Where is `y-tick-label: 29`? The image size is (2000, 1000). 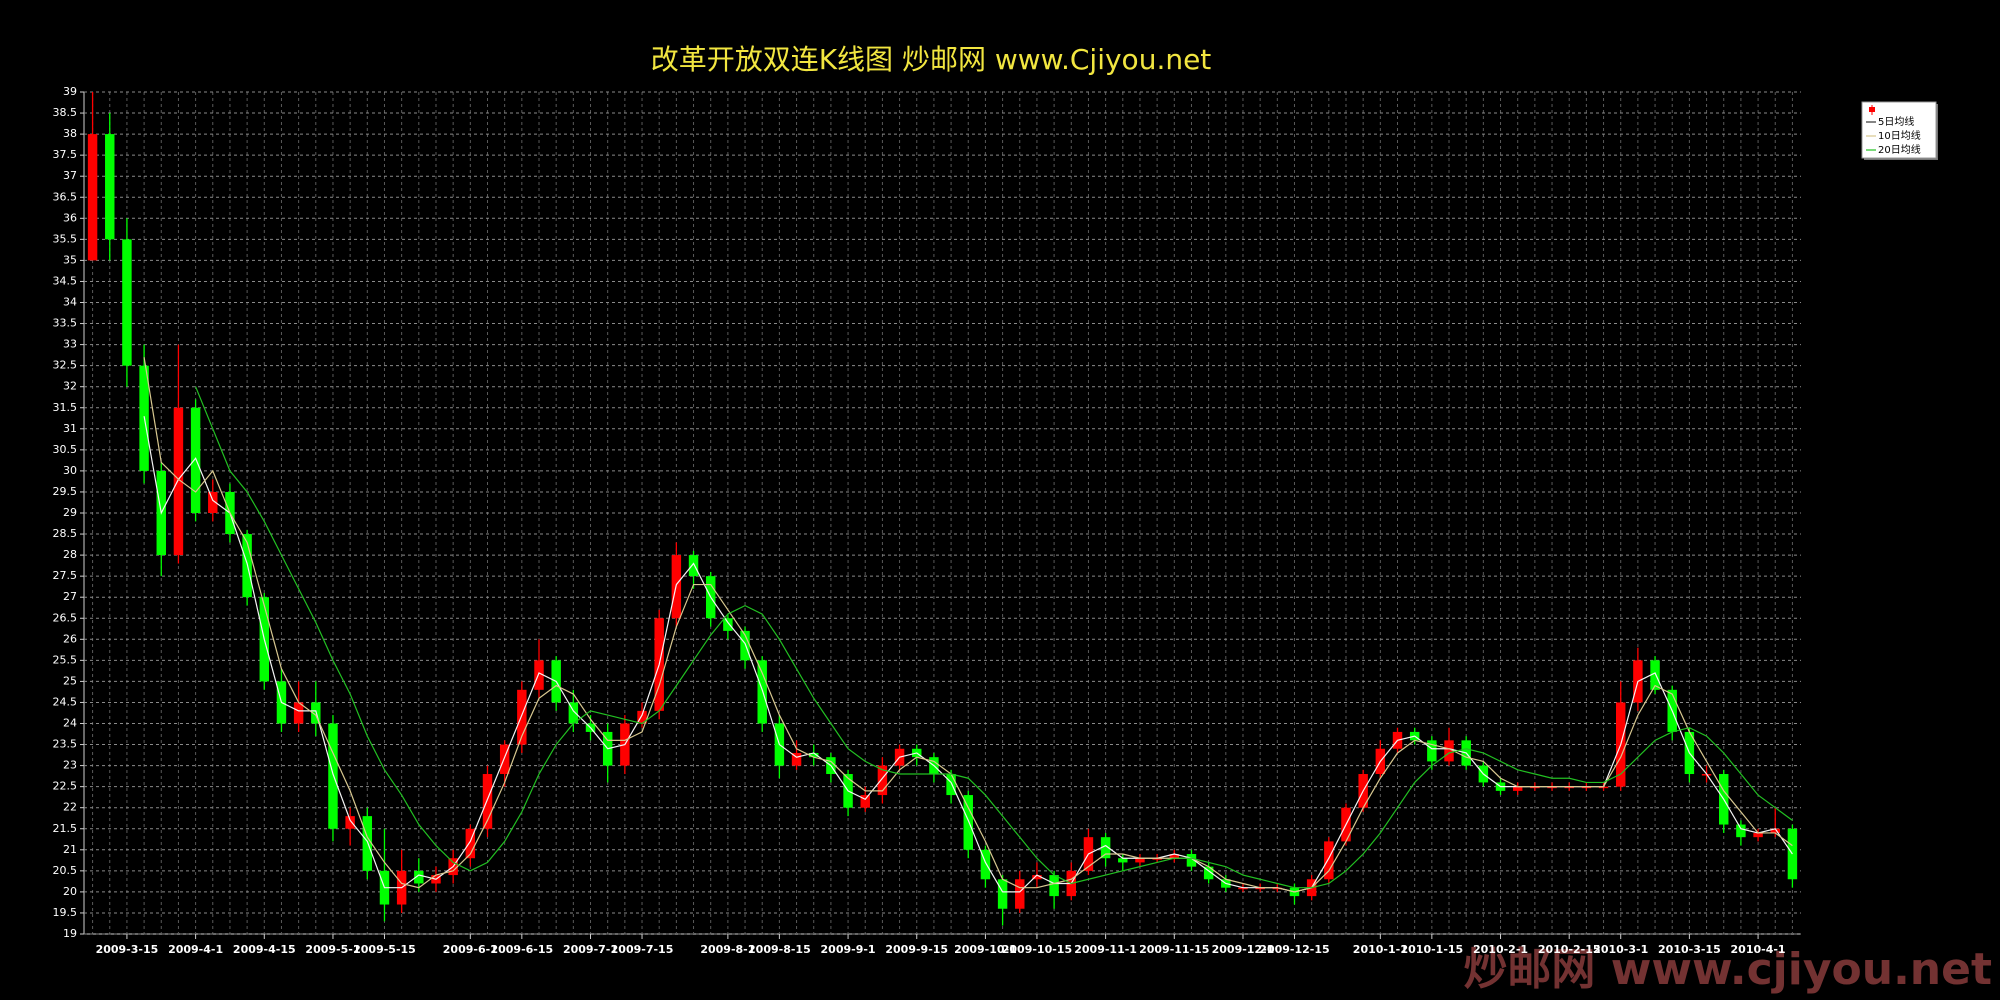
y-tick-label: 29 is located at coordinates (70, 512).